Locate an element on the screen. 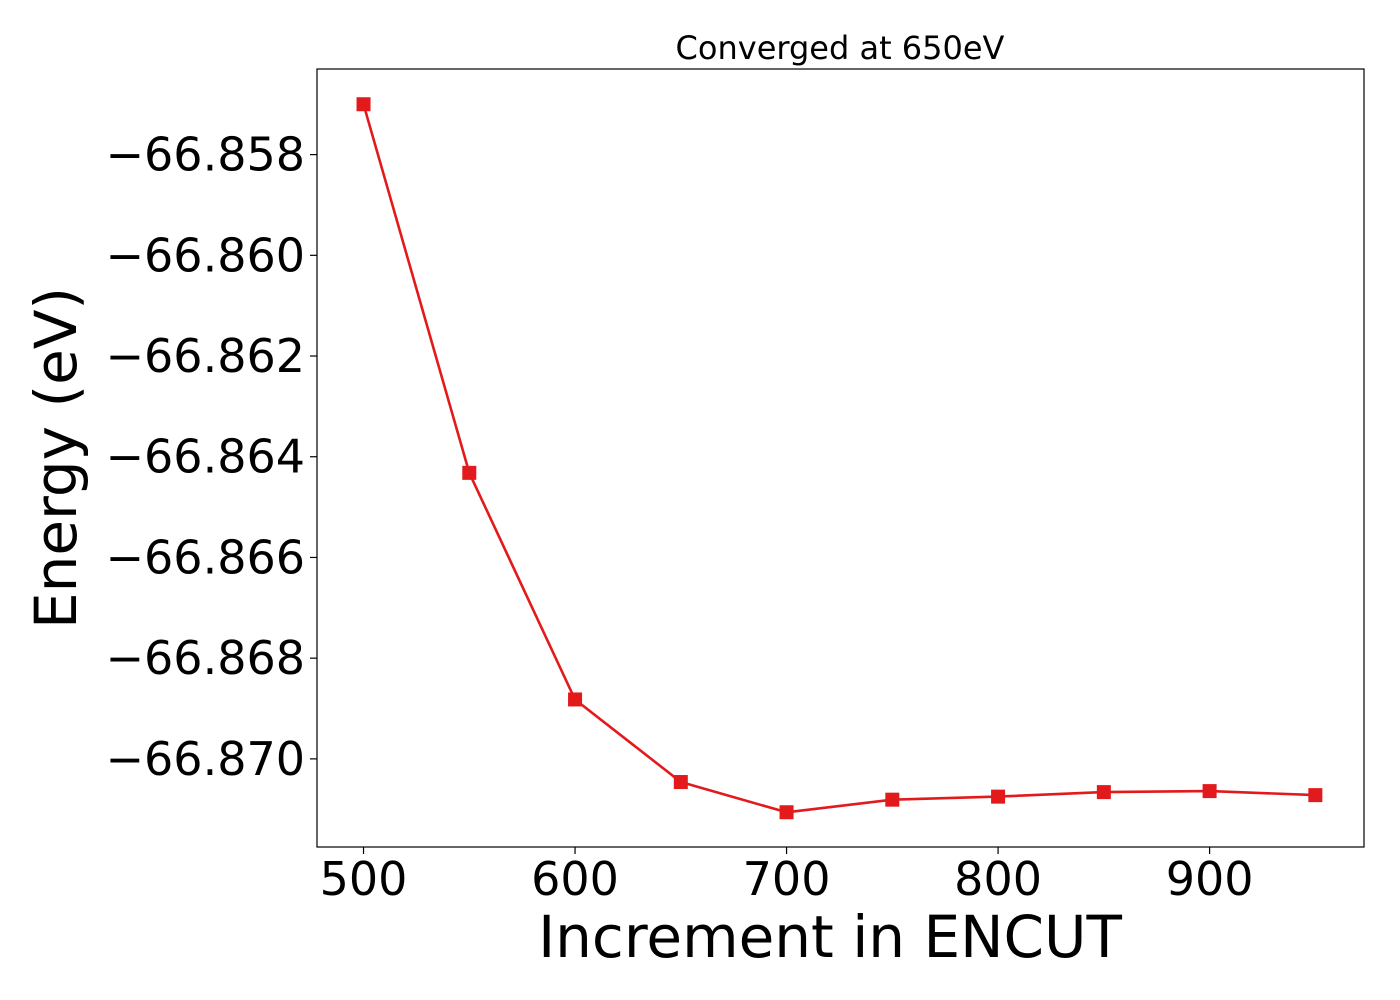 The height and width of the screenshot is (1000, 1400). x-tick-label: 900 is located at coordinates (1210, 879).